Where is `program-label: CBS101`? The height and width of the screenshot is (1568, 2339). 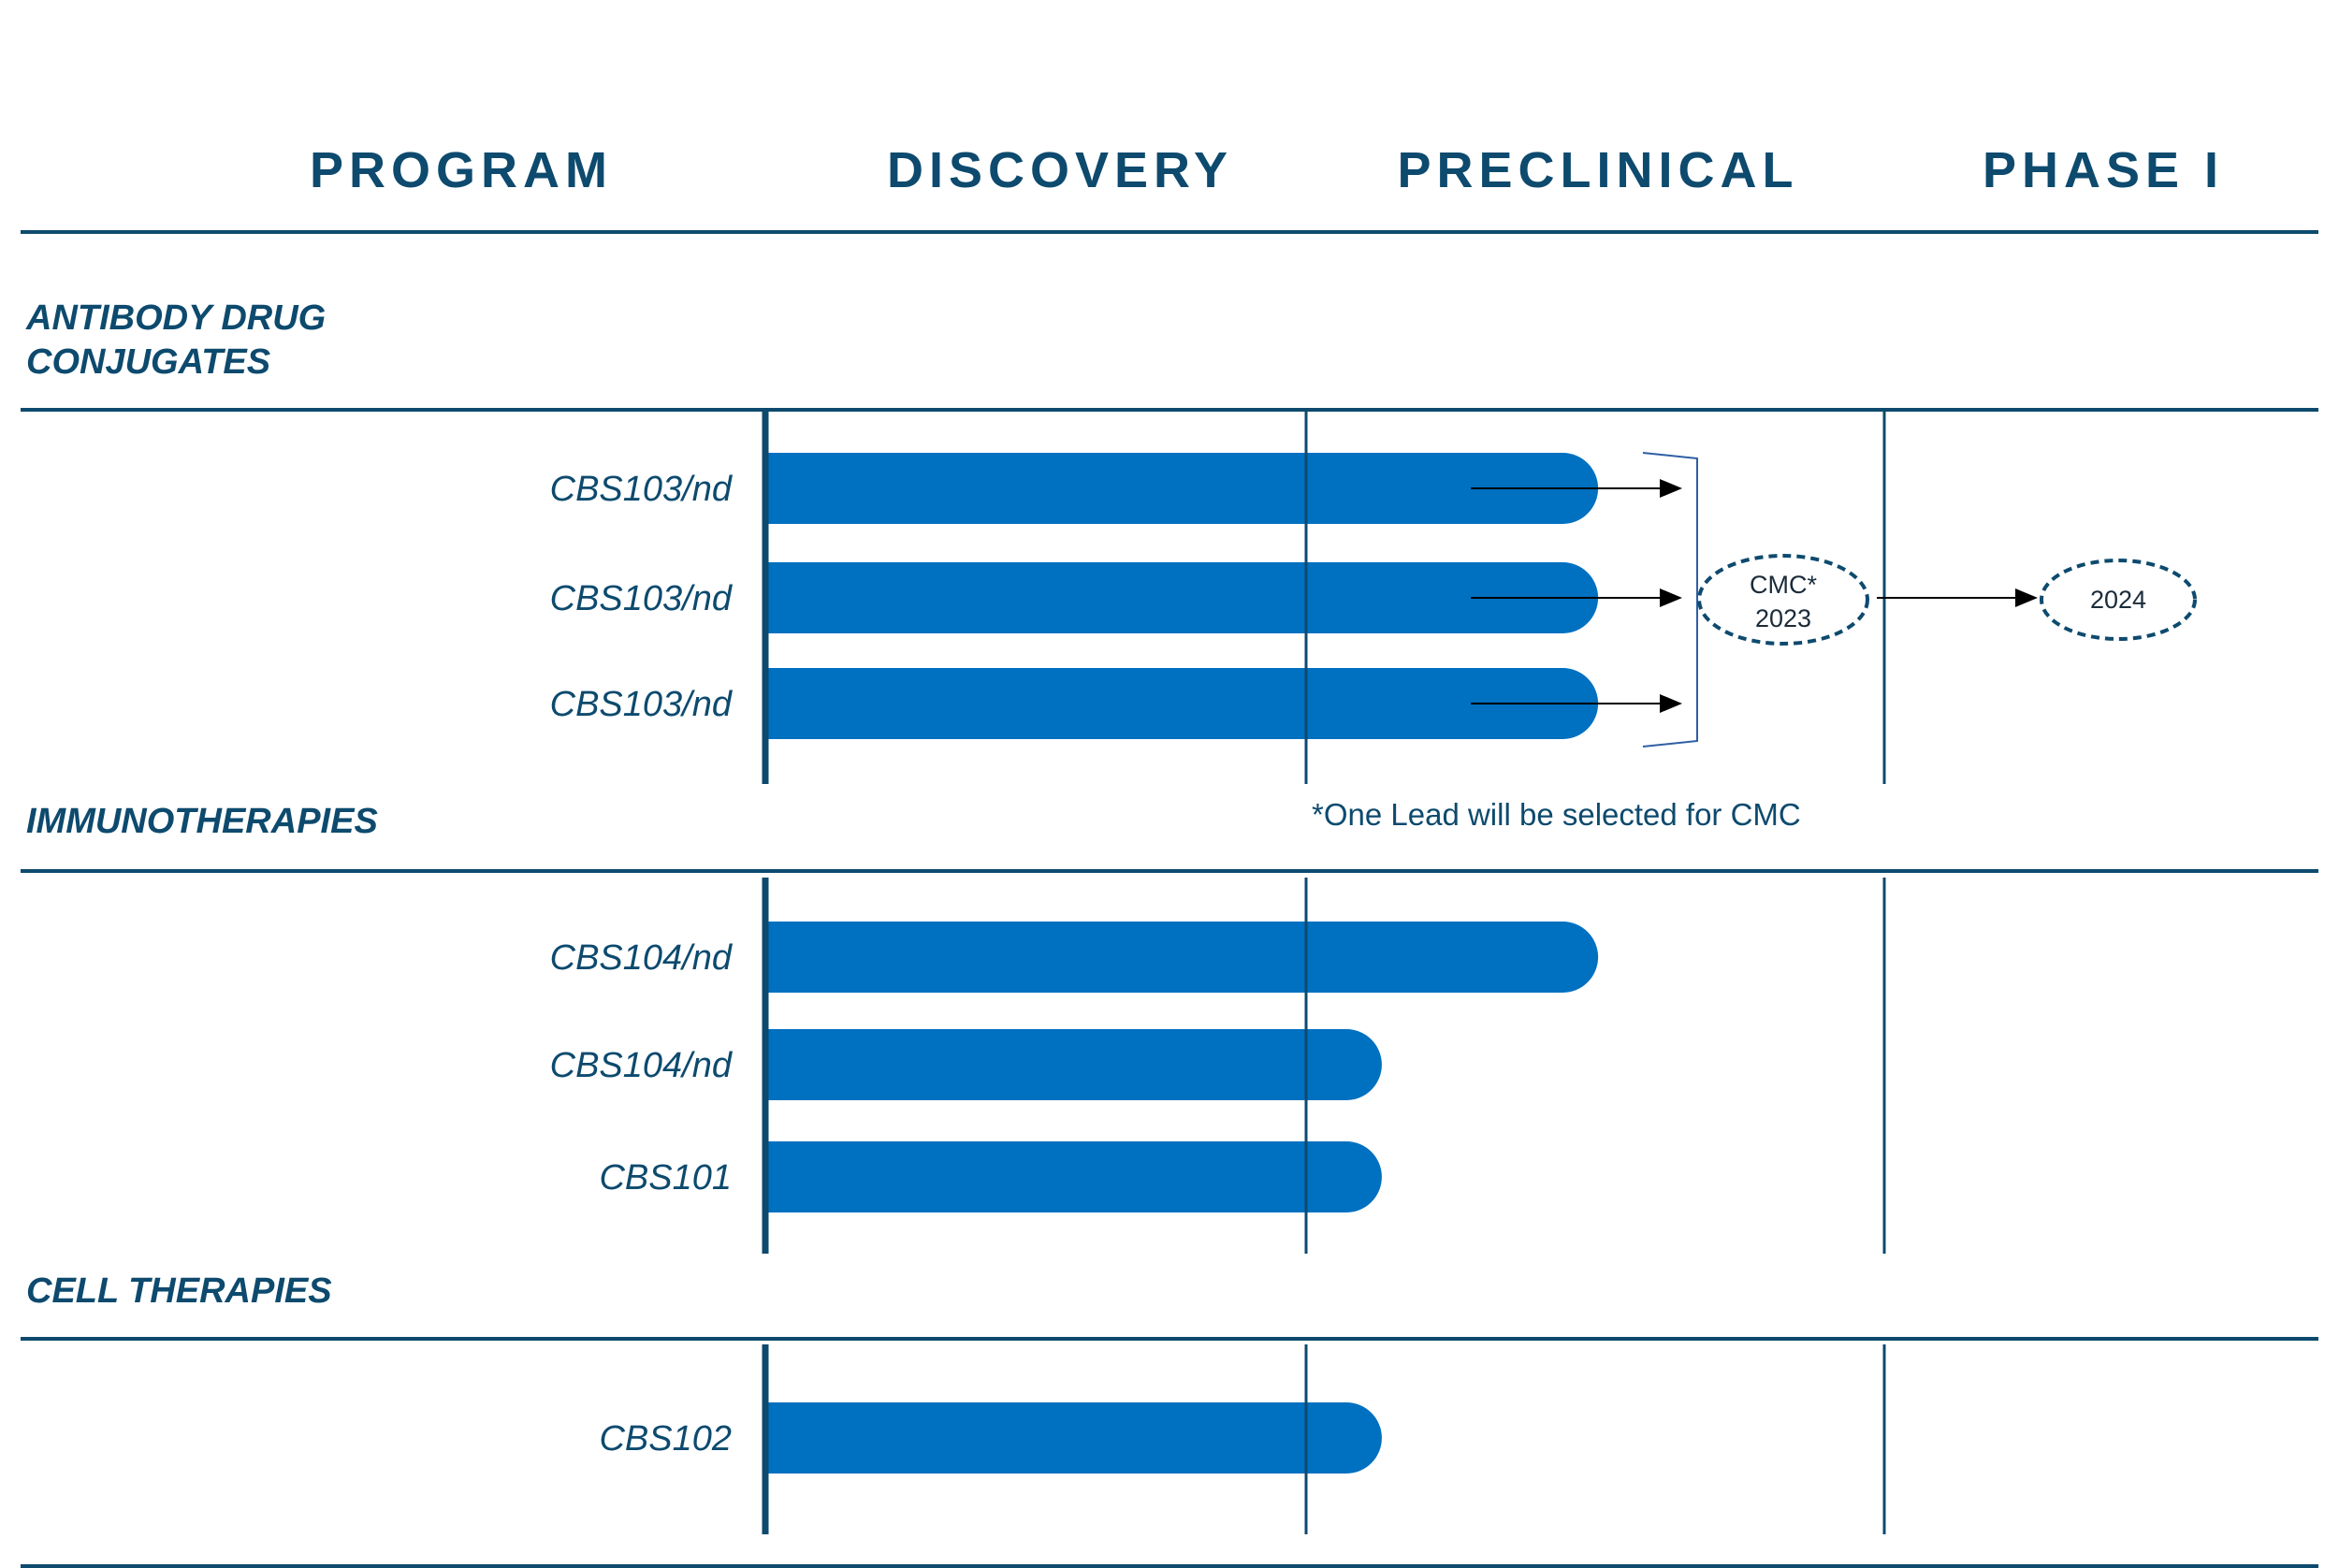
program-label: CBS101 is located at coordinates (665, 1178).